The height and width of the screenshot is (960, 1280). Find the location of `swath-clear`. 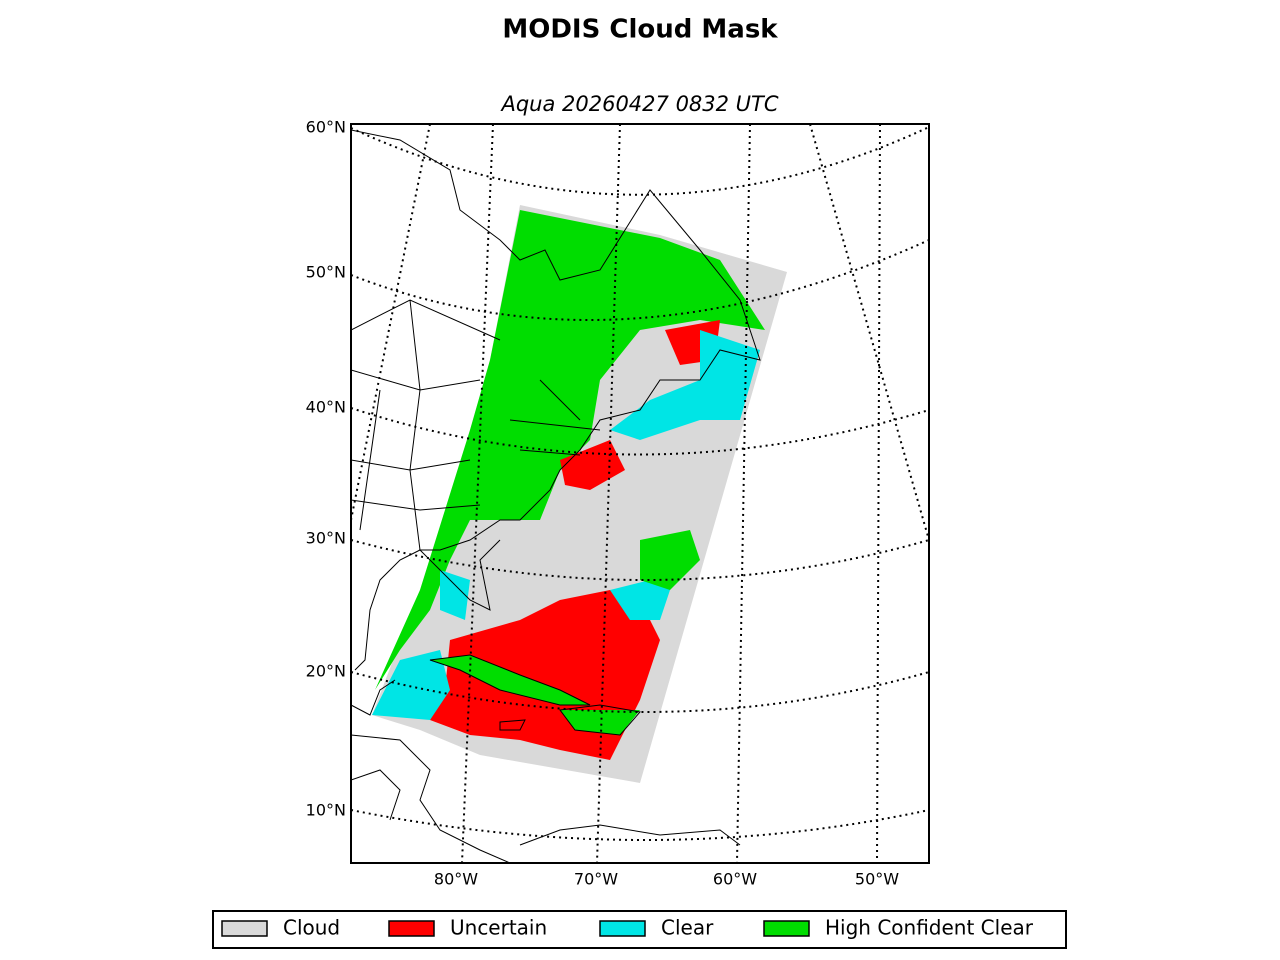

swath-clear is located at coordinates (566, 525).